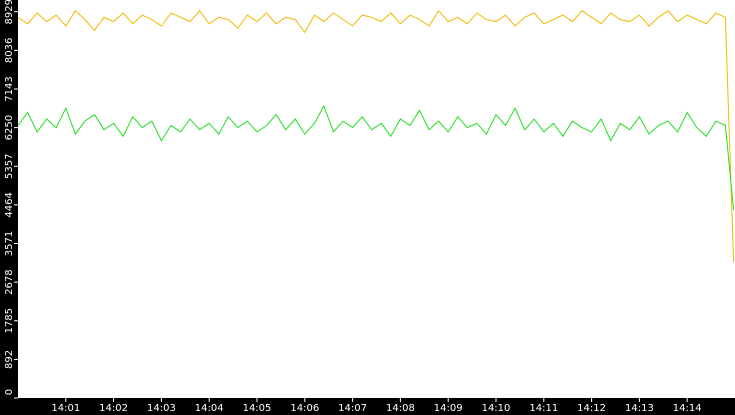  What do you see at coordinates (9, 281) in the screenshot?
I see `y-tick-label: 2678` at bounding box center [9, 281].